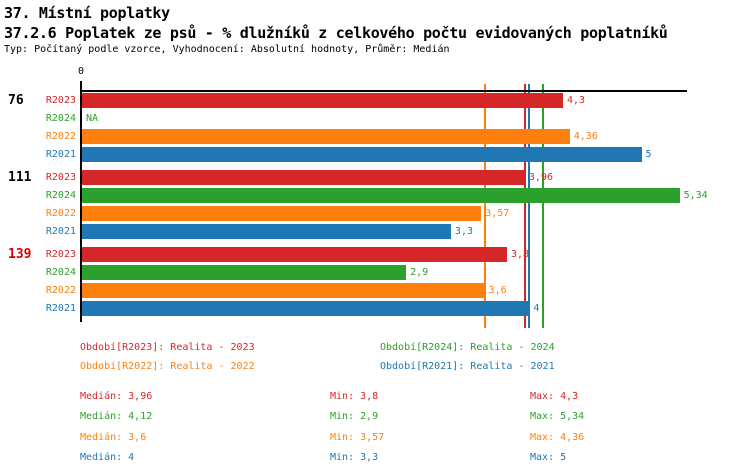  I want to click on bar-value-label: 5,34, so click(695, 195).